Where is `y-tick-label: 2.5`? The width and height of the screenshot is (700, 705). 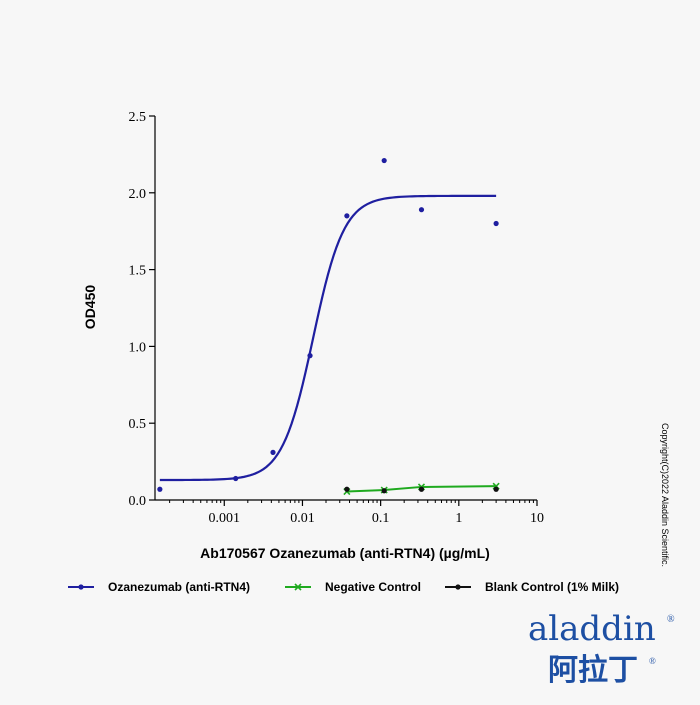 y-tick-label: 2.5 is located at coordinates (138, 117).